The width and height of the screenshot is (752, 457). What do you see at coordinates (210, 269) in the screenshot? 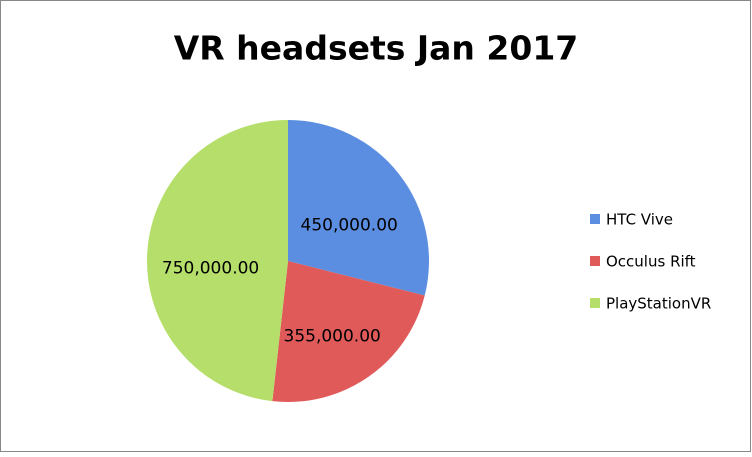
I see `data-label: 750,000.00` at bounding box center [210, 269].